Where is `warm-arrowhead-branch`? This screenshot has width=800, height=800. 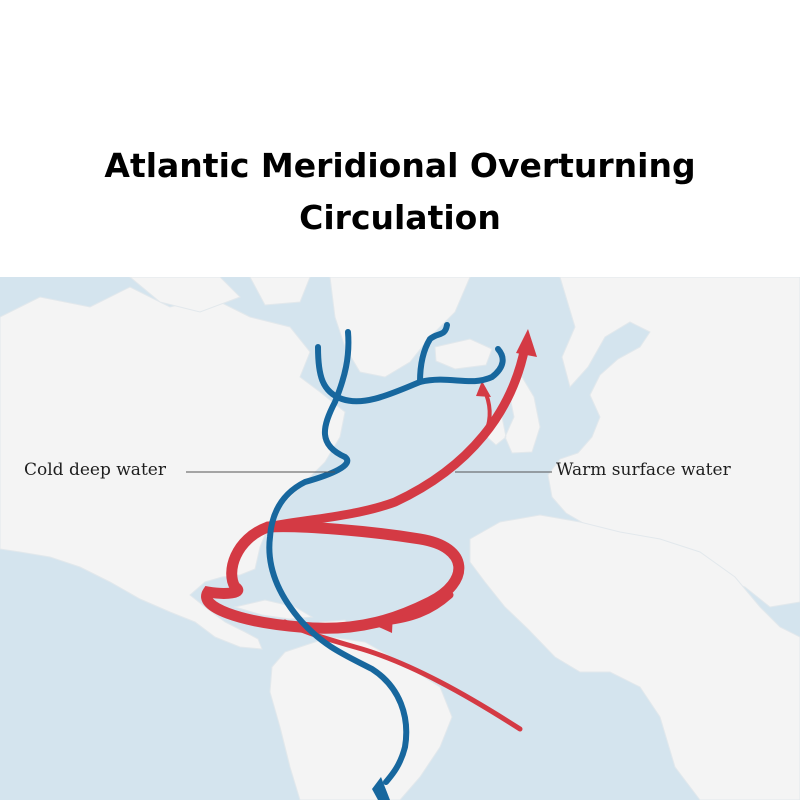 warm-arrowhead-branch is located at coordinates (483, 389).